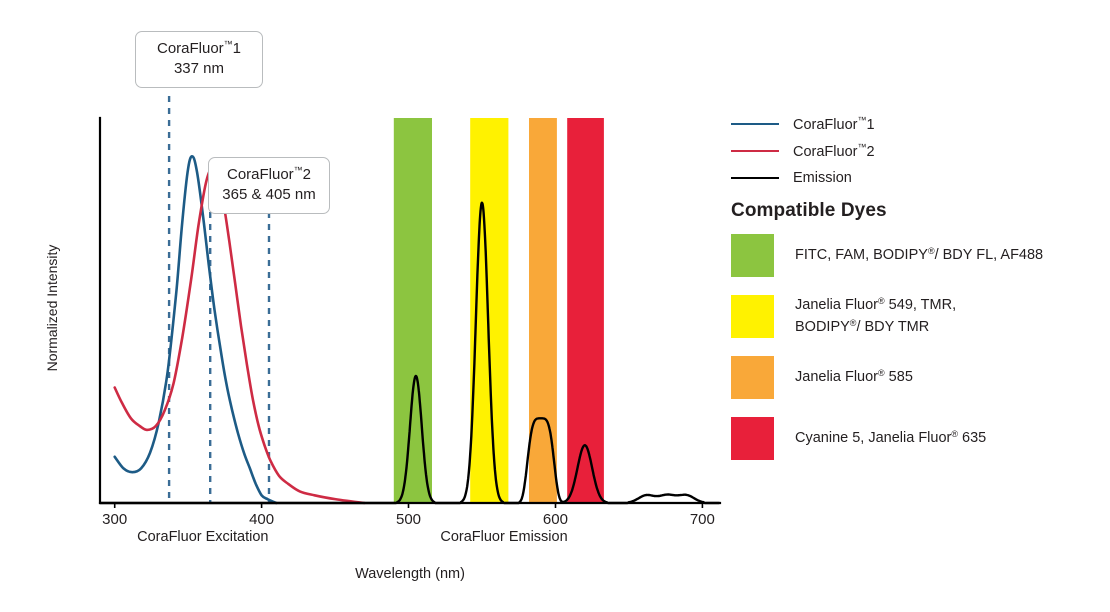  What do you see at coordinates (203, 537) in the screenshot?
I see `excitation-range-label: CoraFluor Excitation` at bounding box center [203, 537].